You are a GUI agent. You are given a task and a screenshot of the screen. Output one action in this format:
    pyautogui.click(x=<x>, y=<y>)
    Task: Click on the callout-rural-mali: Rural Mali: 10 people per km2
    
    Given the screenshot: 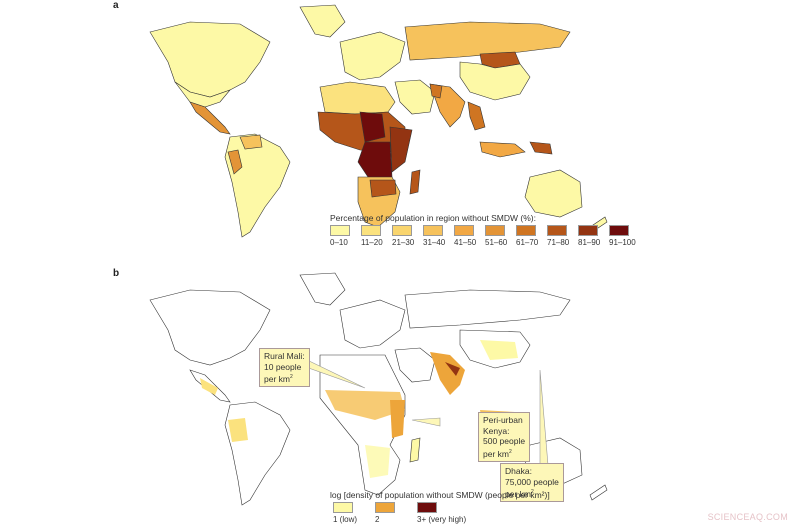 What is the action you would take?
    pyautogui.click(x=284, y=368)
    